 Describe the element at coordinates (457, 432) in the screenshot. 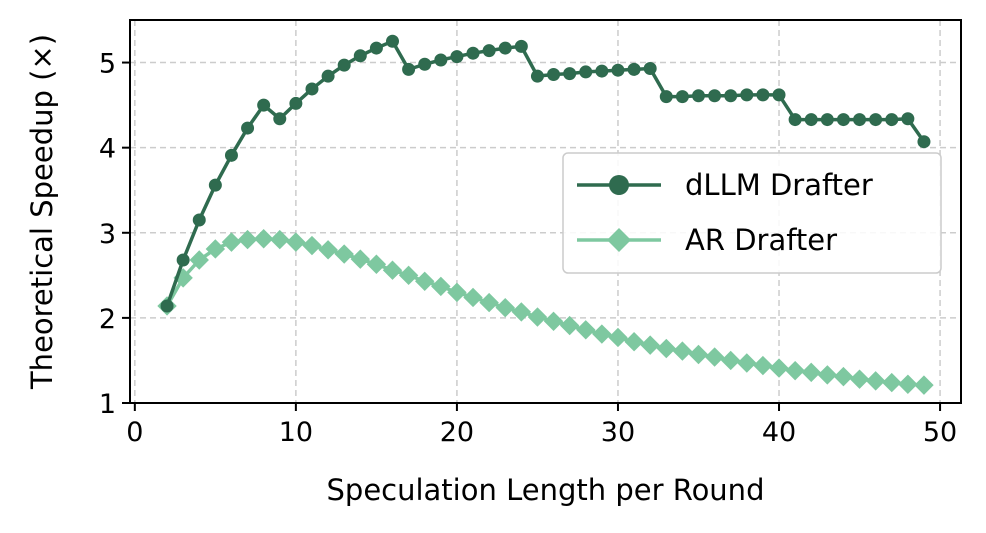

I see `x-tick-label: 20` at that location.